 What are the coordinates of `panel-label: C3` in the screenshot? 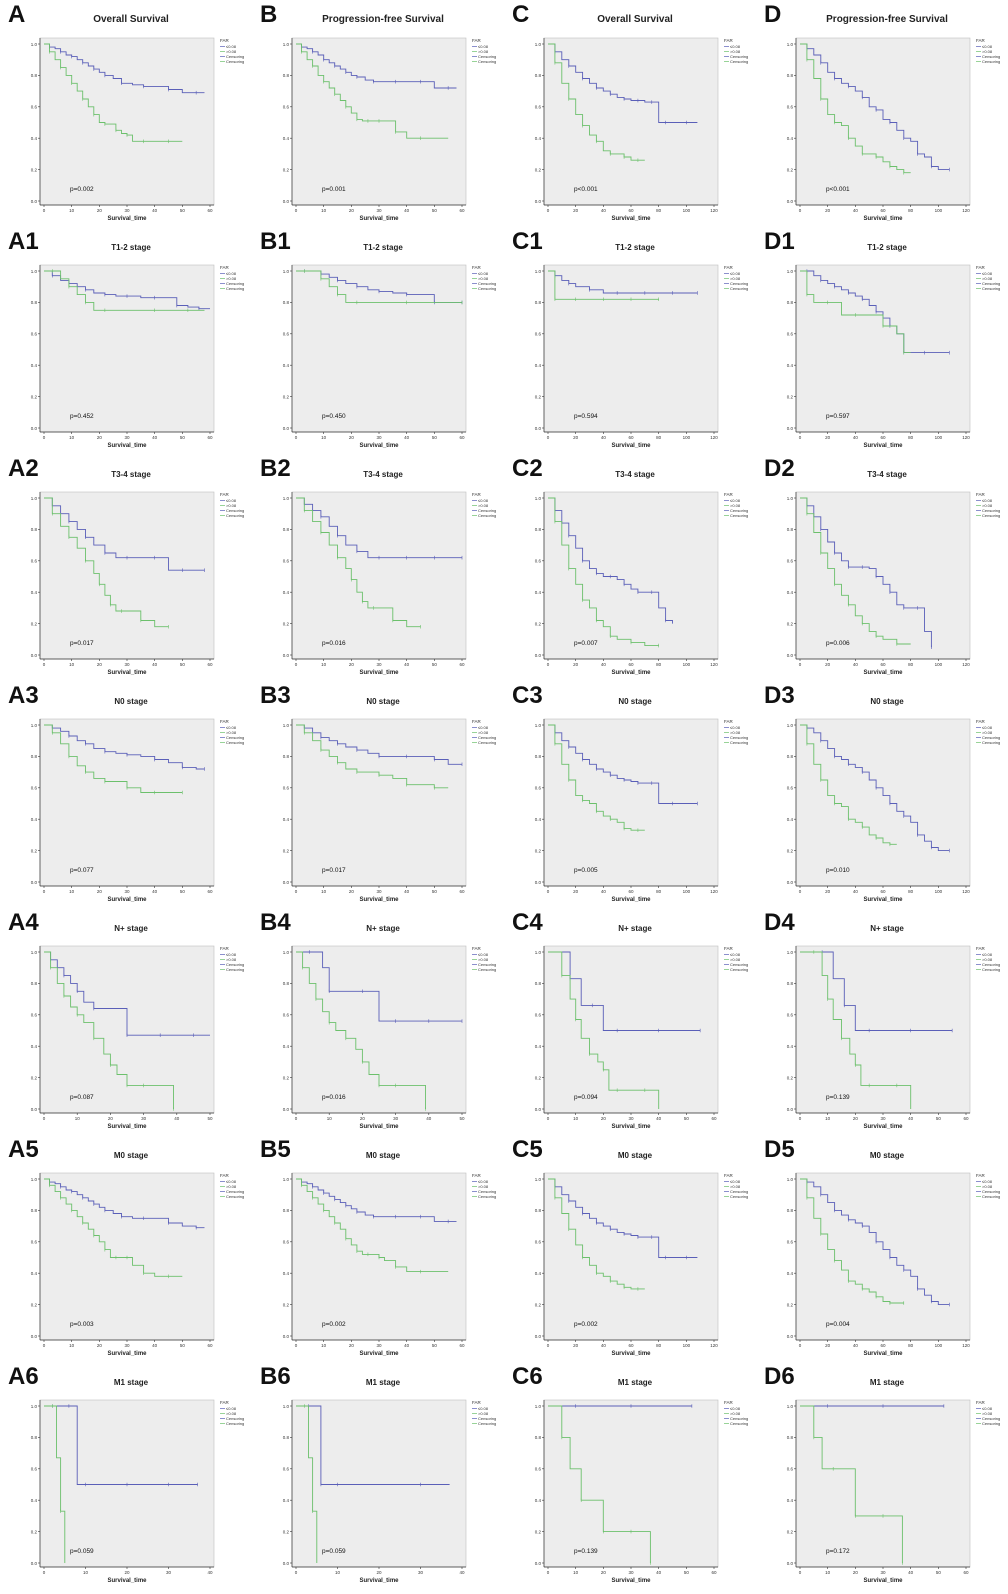 It's located at (527, 695).